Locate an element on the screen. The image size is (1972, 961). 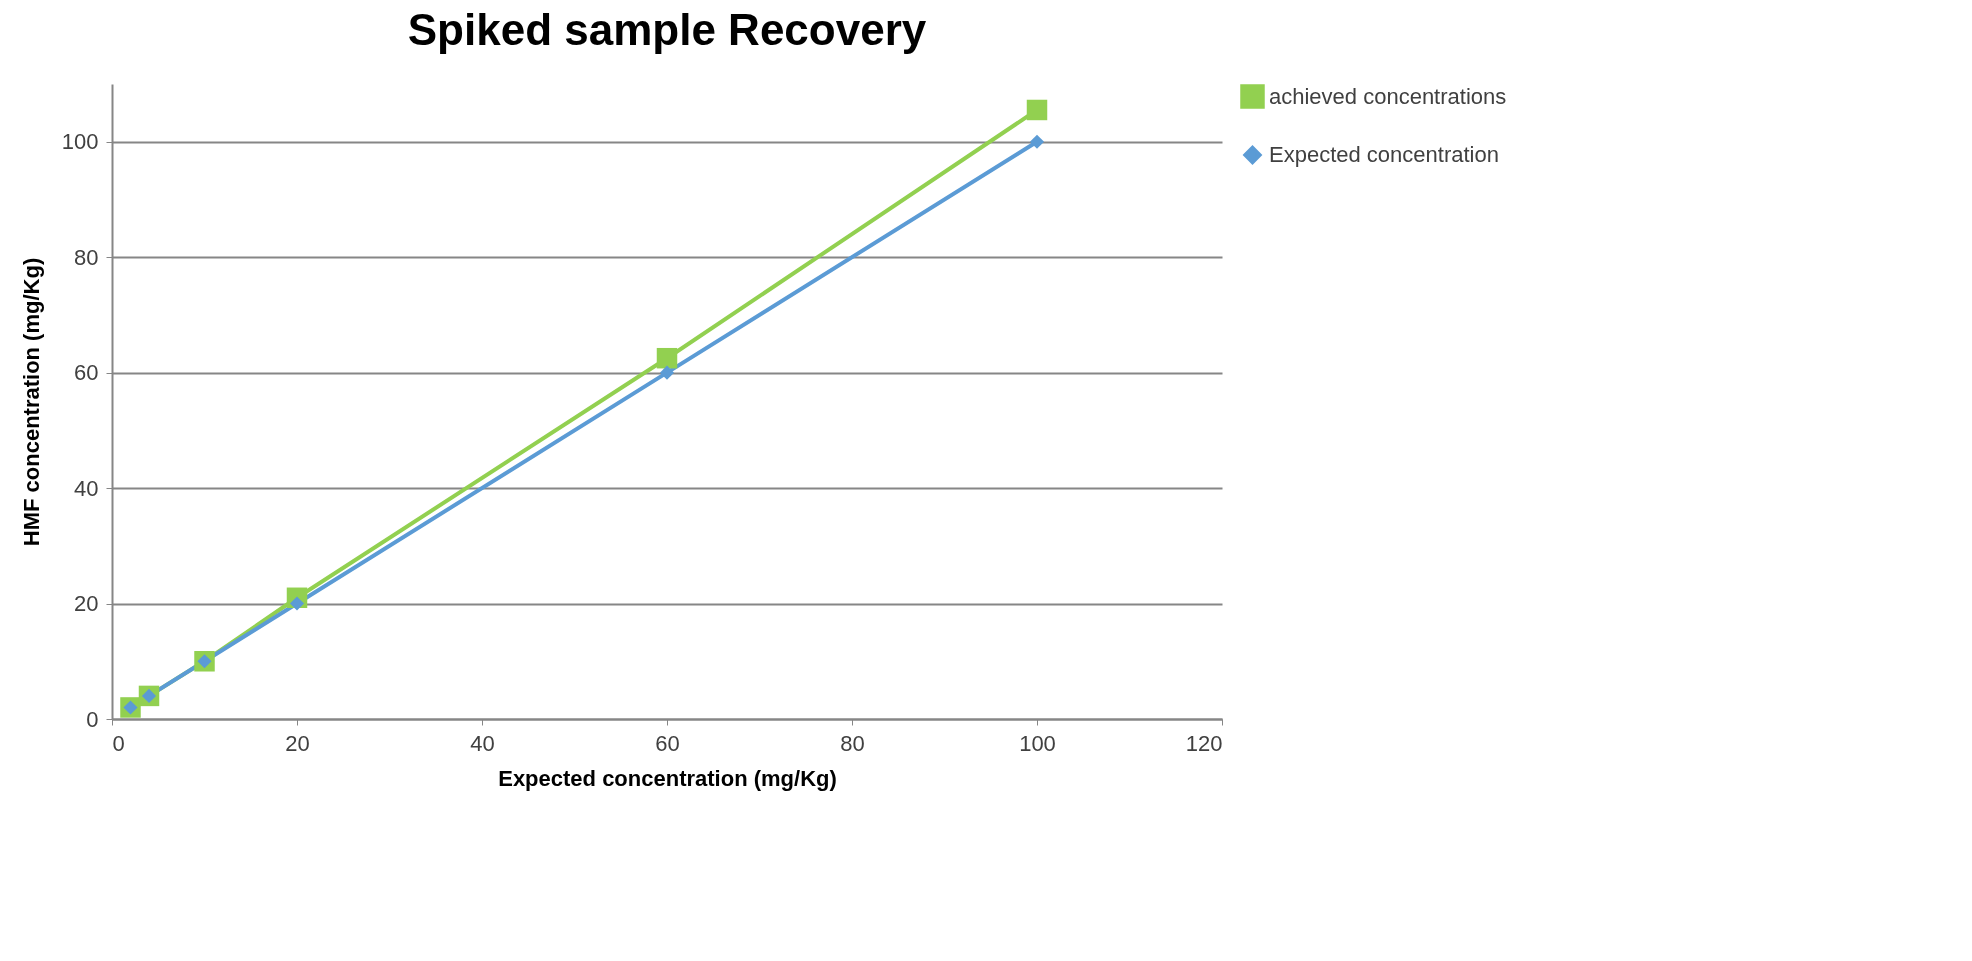
y-tick-label: 60 is located at coordinates (86, 373).